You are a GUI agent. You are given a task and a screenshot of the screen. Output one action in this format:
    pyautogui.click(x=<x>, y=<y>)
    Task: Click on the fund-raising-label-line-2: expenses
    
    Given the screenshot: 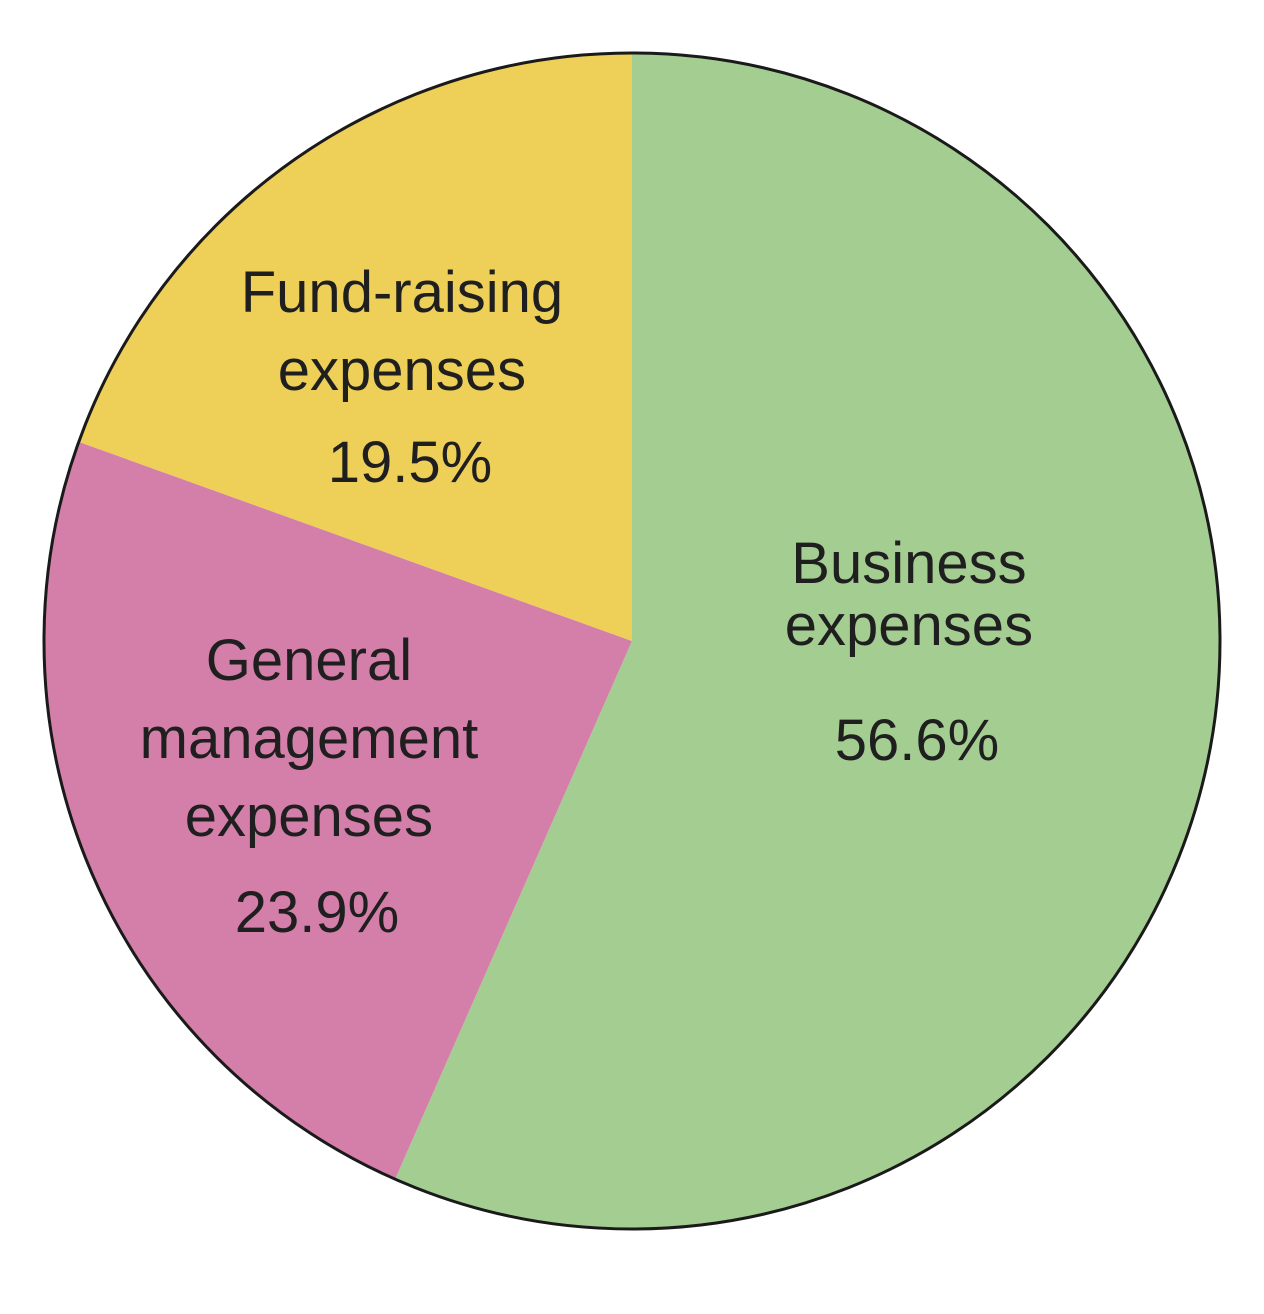 What is the action you would take?
    pyautogui.click(x=402, y=370)
    